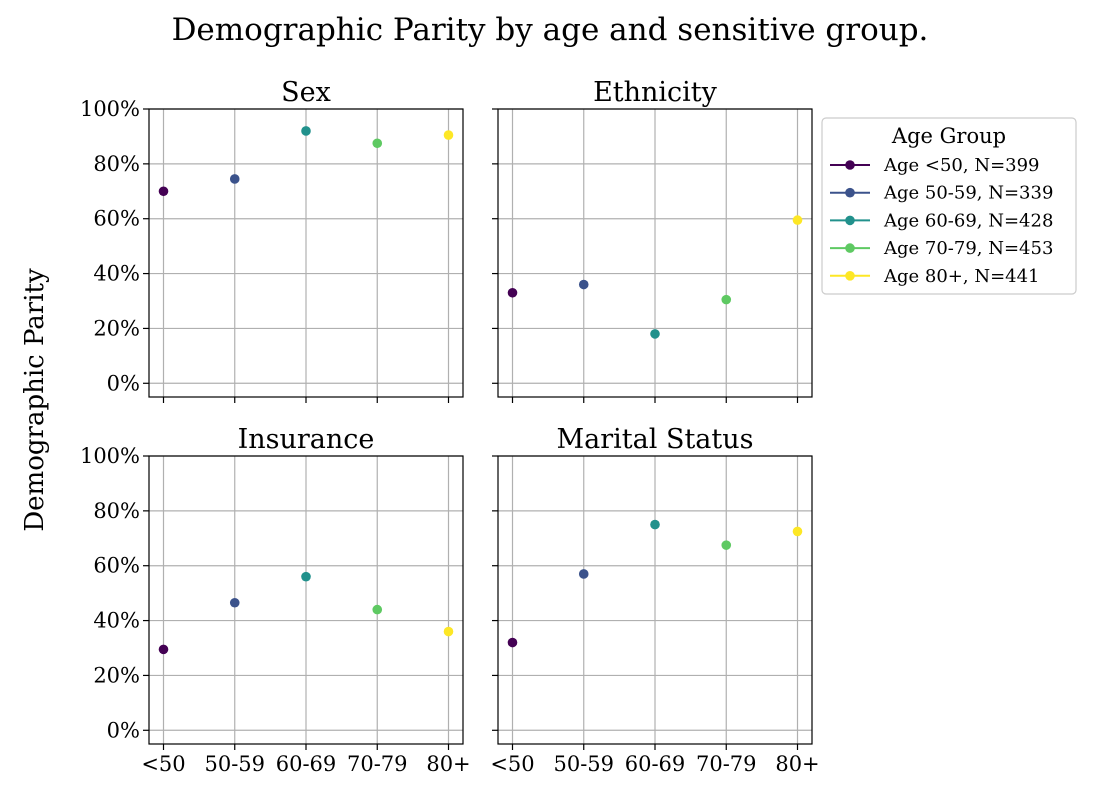 The image size is (1100, 800). What do you see at coordinates (961, 165) in the screenshot?
I see `legend-label: Age <50, N=399` at bounding box center [961, 165].